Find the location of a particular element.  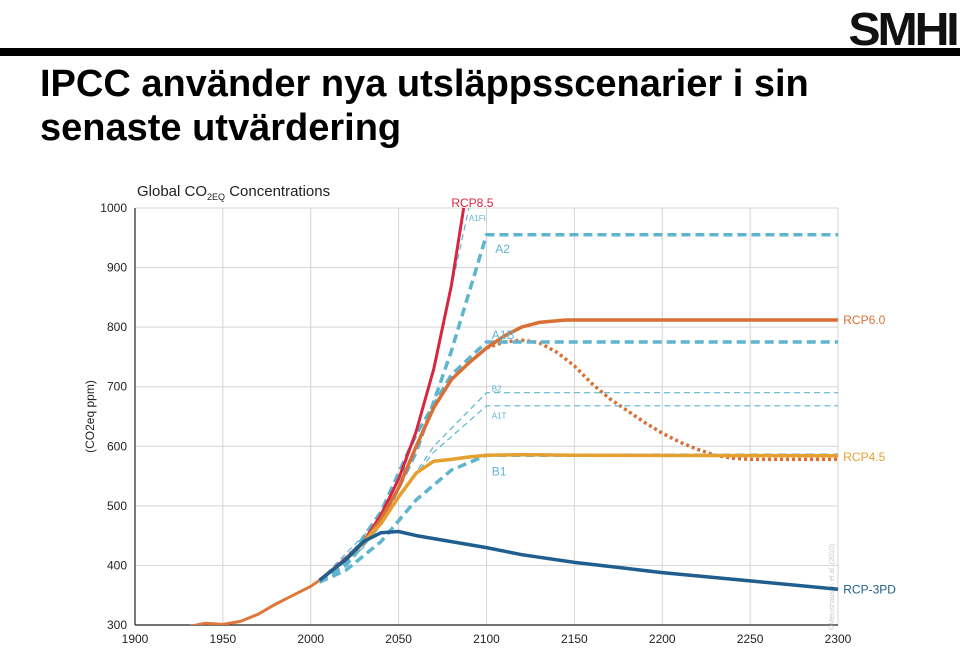

smhi-logo: SMHI is located at coordinates (903, 29).